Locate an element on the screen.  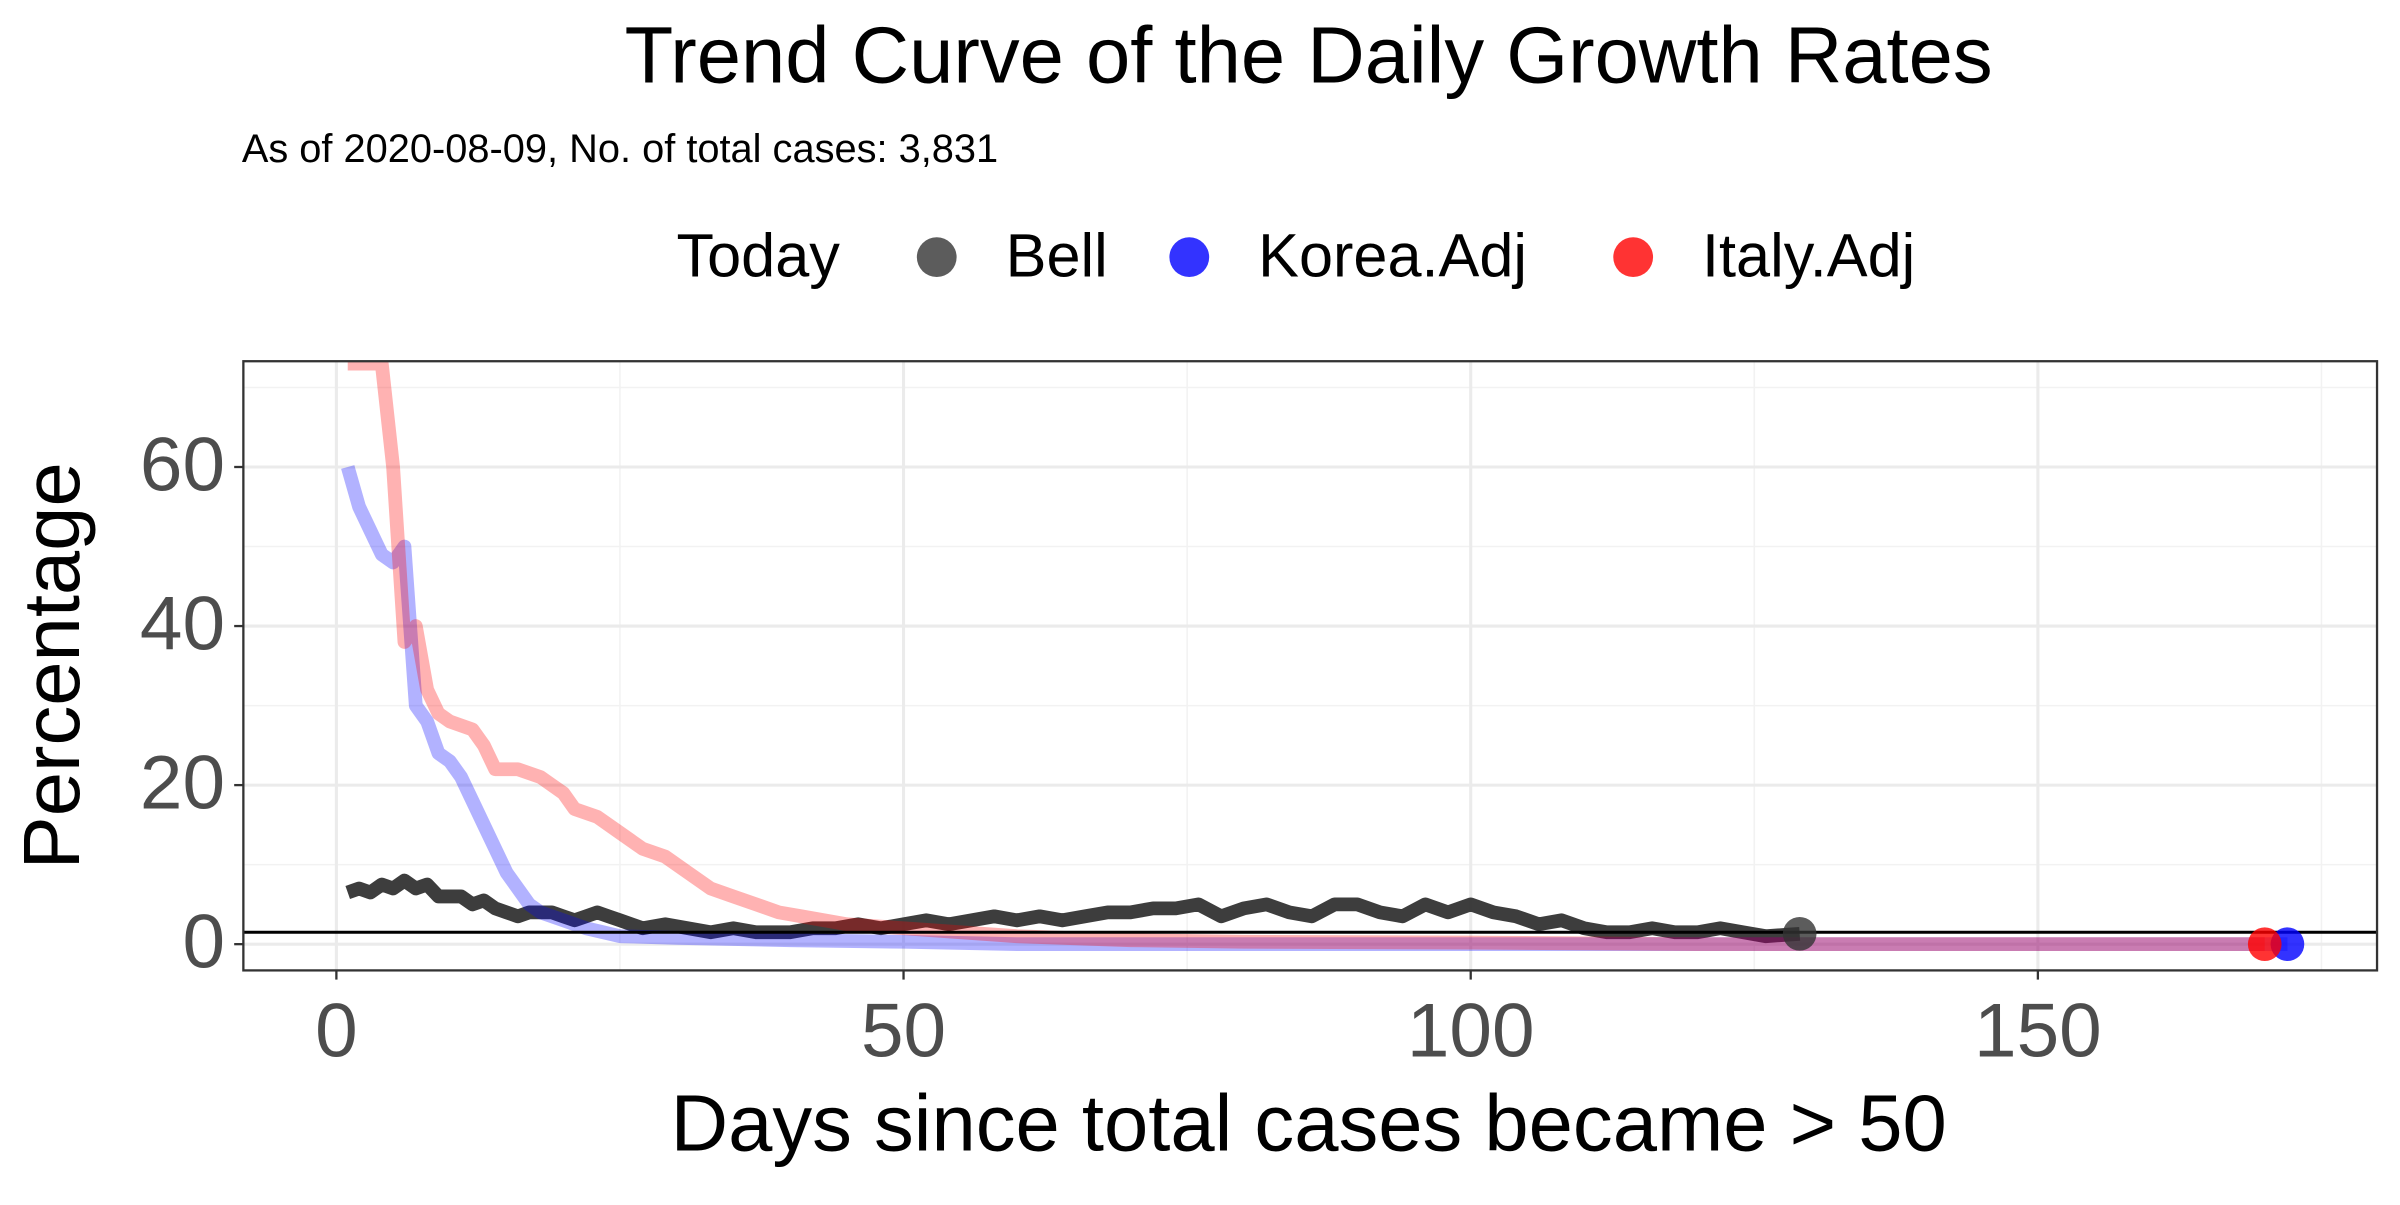
y-tick-label: 60 is located at coordinates (182, 464).